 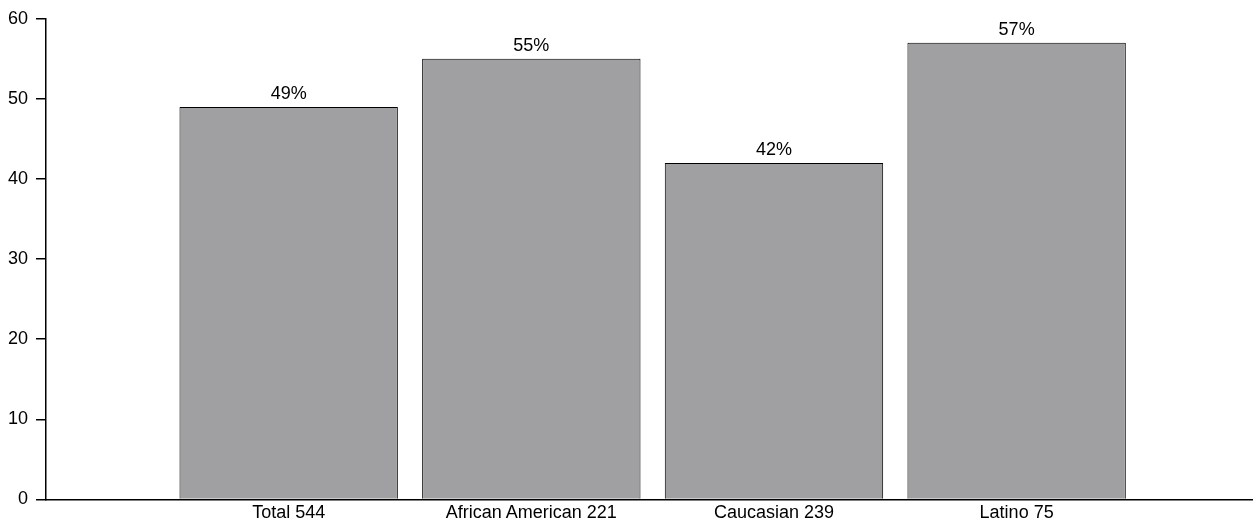 What do you see at coordinates (774, 512) in the screenshot?
I see `x-tick-label: Caucasian 239` at bounding box center [774, 512].